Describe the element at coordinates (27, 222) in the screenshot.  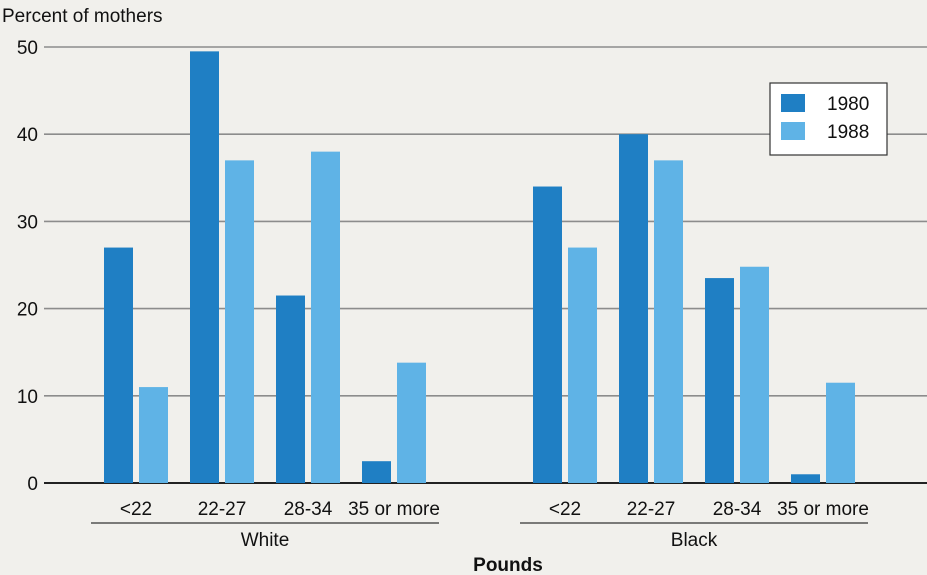
I see `y-tick-label: 30` at that location.